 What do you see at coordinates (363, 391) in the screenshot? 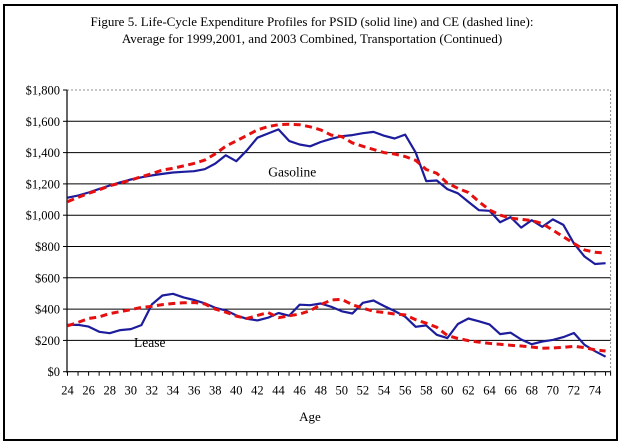
I see `x-tick-label: 52` at bounding box center [363, 391].